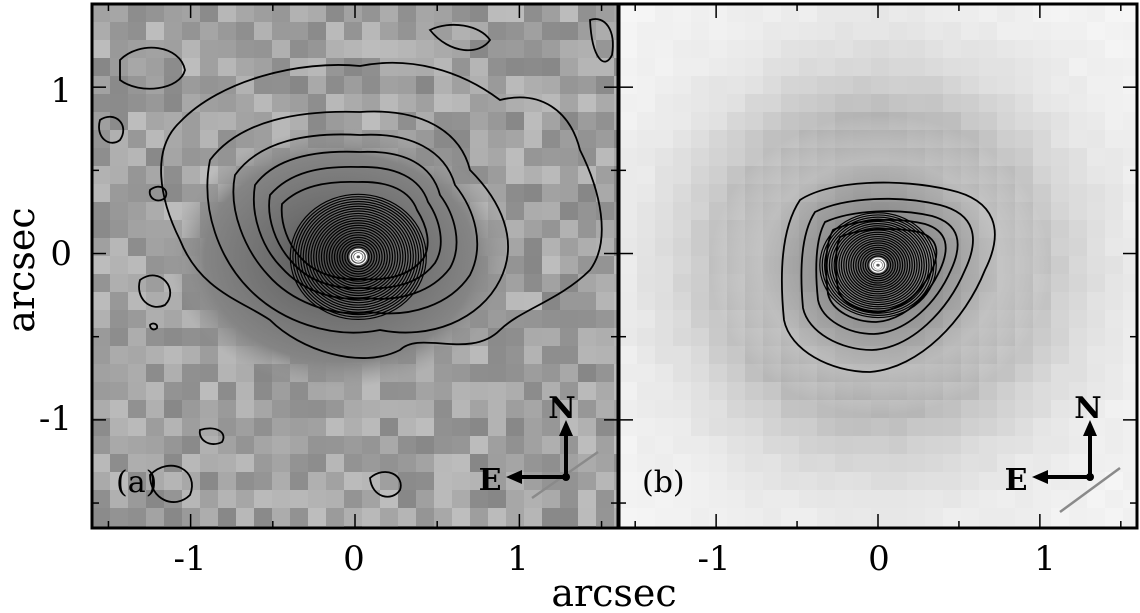 The width and height of the screenshot is (1140, 613). What do you see at coordinates (879, 559) in the screenshot?
I see `x-tick-label-b-0: 0` at bounding box center [879, 559].